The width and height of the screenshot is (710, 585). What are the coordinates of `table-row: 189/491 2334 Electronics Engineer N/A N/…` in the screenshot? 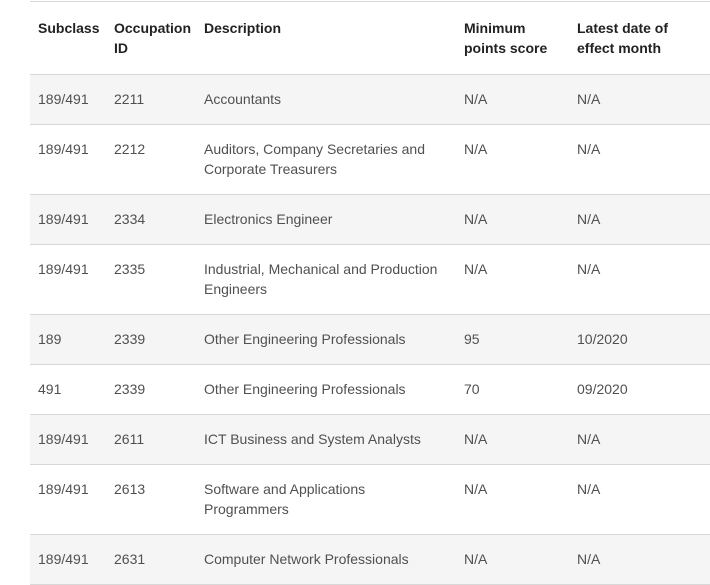 It's located at (370, 219).